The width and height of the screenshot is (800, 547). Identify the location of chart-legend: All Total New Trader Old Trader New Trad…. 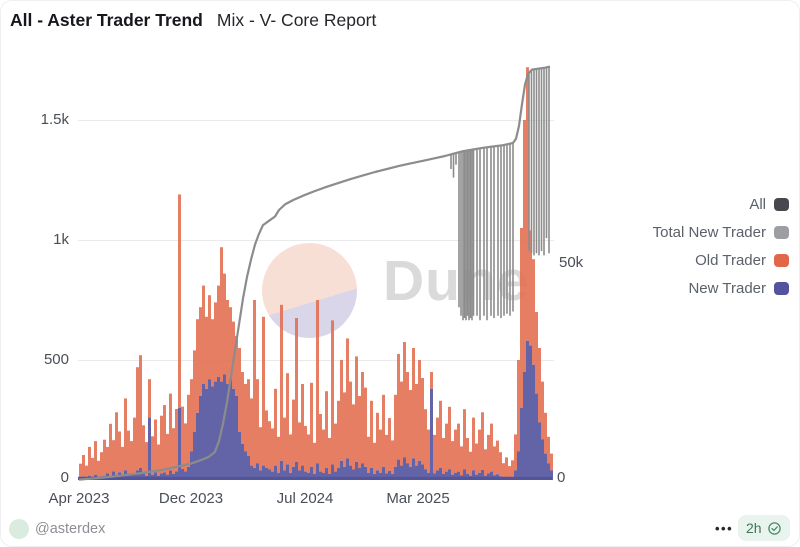
(721, 249).